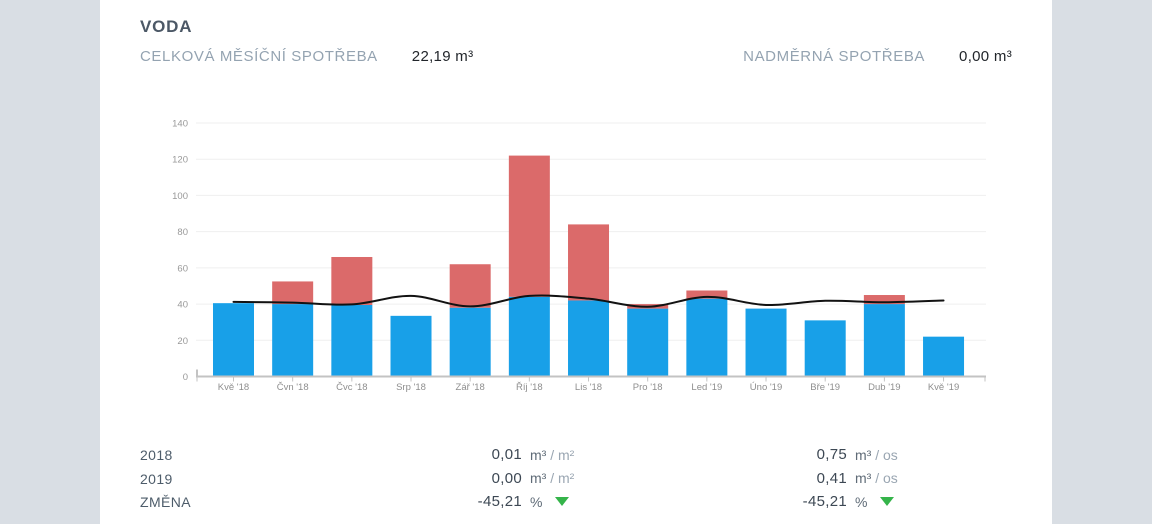 This screenshot has width=1152, height=524. I want to click on stats-row-2018: 2018 0,01 m³ / m² 0,75 m³ / os, so click(576, 456).